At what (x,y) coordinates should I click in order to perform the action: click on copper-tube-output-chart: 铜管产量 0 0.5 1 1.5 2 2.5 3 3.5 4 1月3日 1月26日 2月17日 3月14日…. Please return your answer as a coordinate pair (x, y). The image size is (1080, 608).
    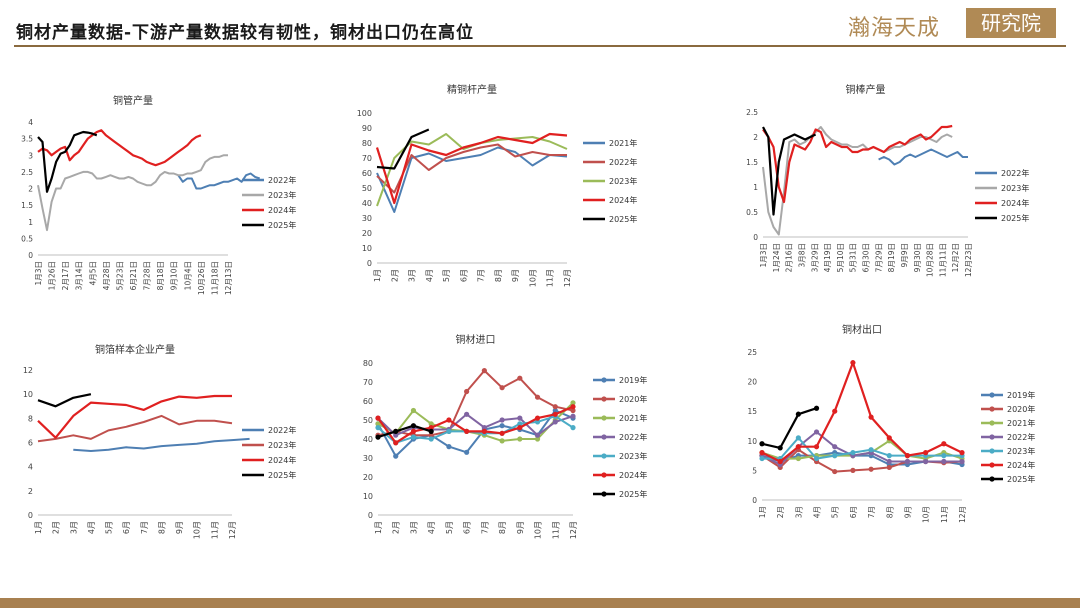
    Looking at the image, I should click on (158, 194).